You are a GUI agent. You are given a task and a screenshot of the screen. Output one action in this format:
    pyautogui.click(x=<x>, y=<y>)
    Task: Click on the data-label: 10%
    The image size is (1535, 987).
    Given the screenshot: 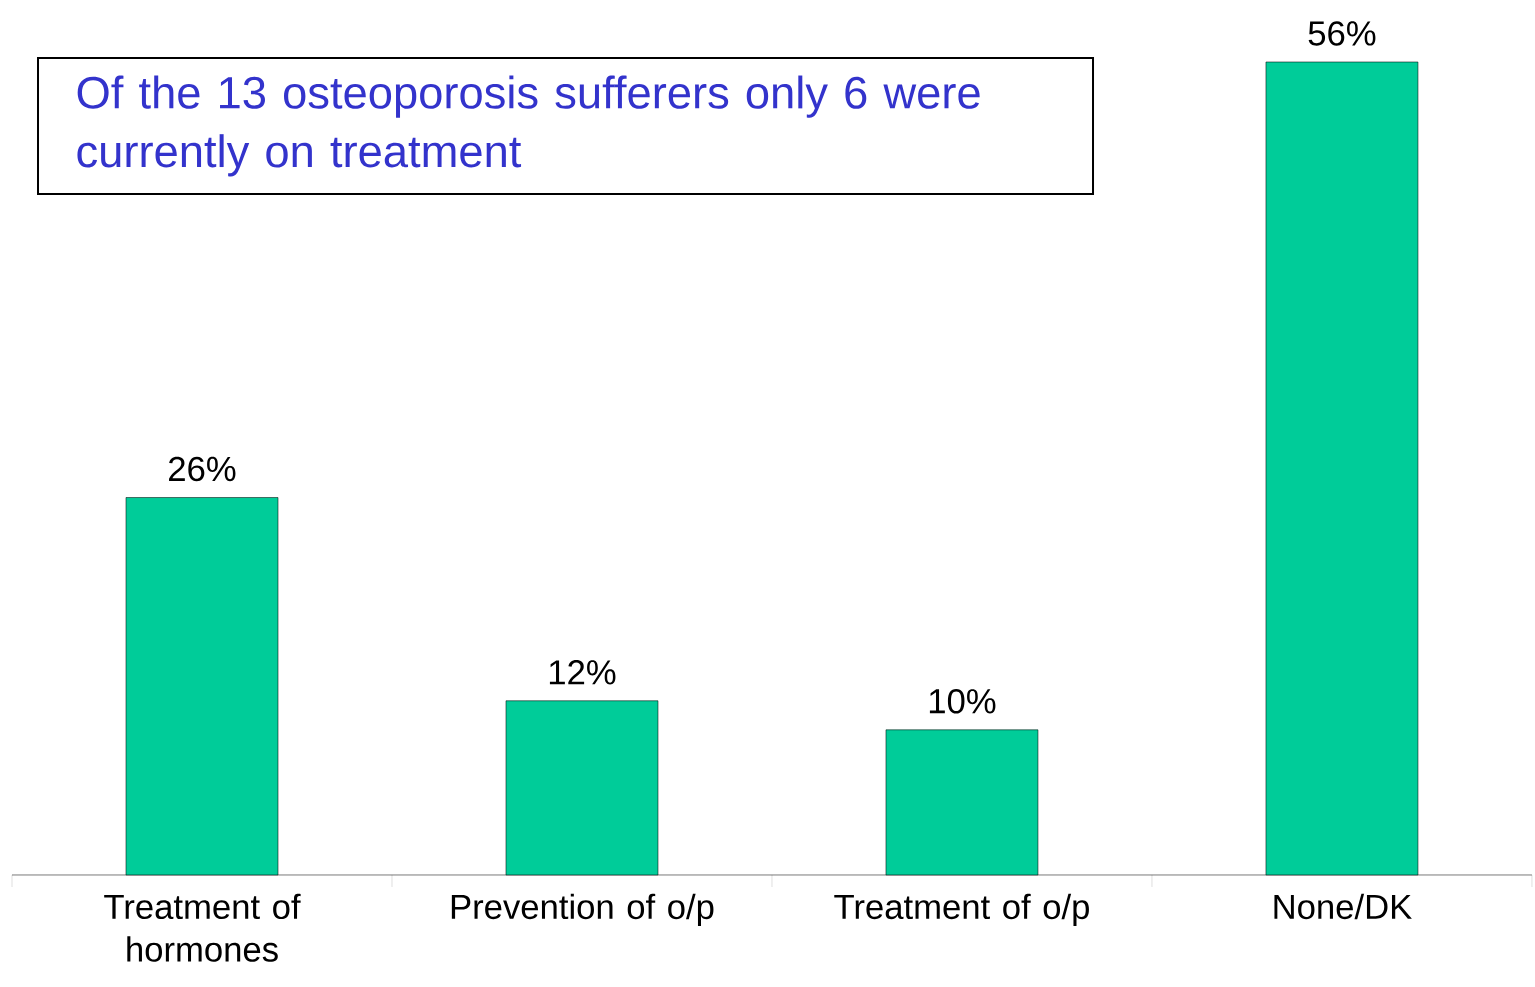 What is the action you would take?
    pyautogui.click(x=962, y=701)
    